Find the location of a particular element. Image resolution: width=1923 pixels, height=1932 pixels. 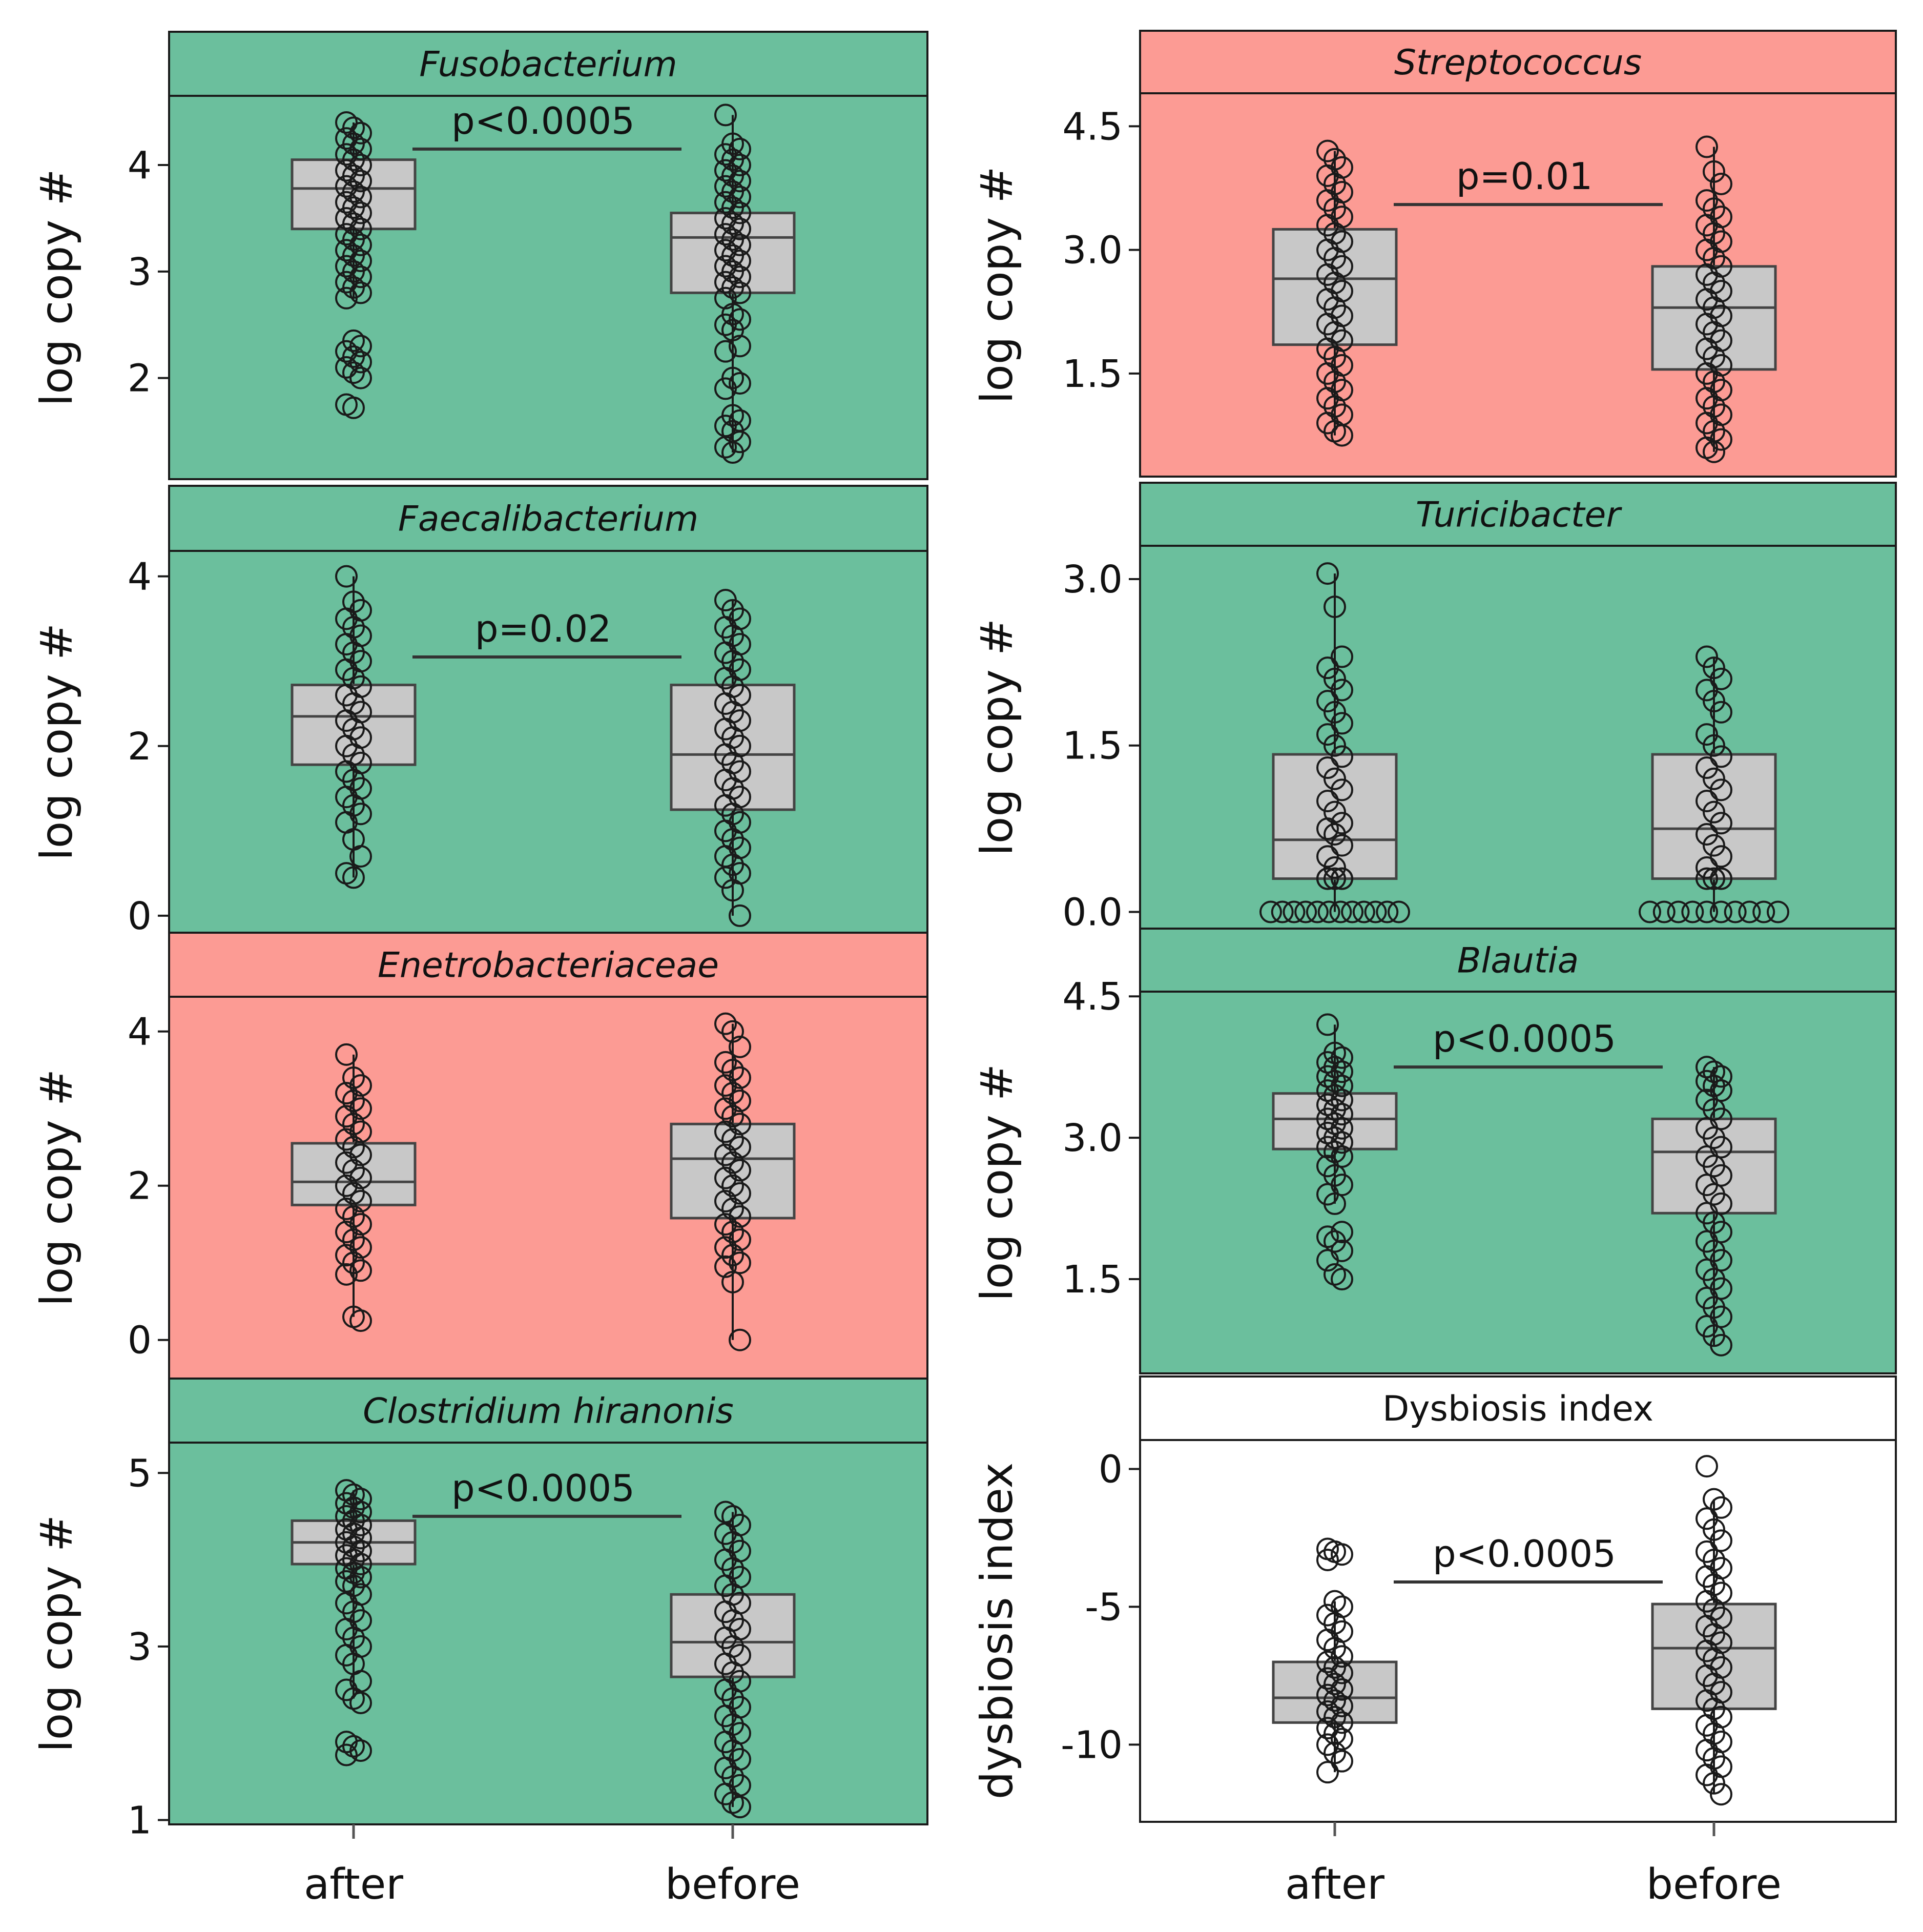

dysbiosis-index-y-axis-label: dysbiosis index is located at coordinates (997, 1631).